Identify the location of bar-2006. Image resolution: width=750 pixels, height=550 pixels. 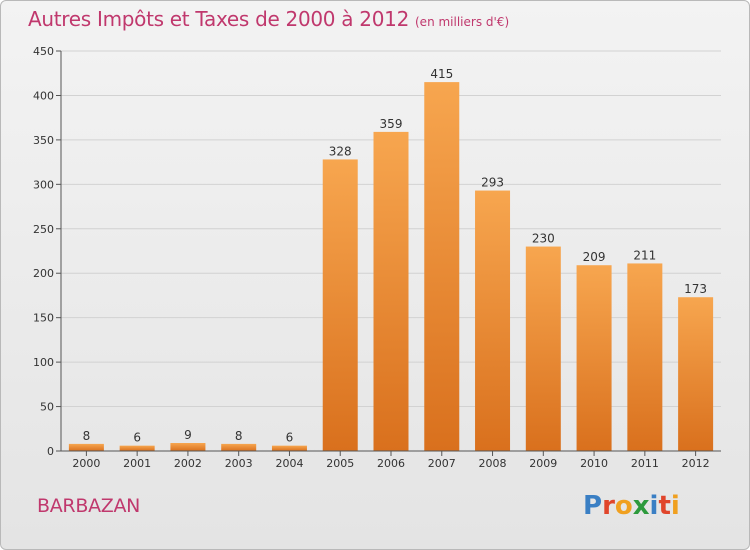
(391, 291).